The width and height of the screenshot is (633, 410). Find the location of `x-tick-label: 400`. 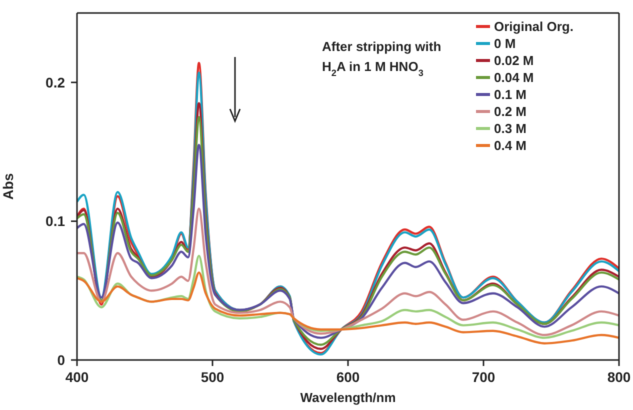

x-tick-label: 400 is located at coordinates (77, 376).